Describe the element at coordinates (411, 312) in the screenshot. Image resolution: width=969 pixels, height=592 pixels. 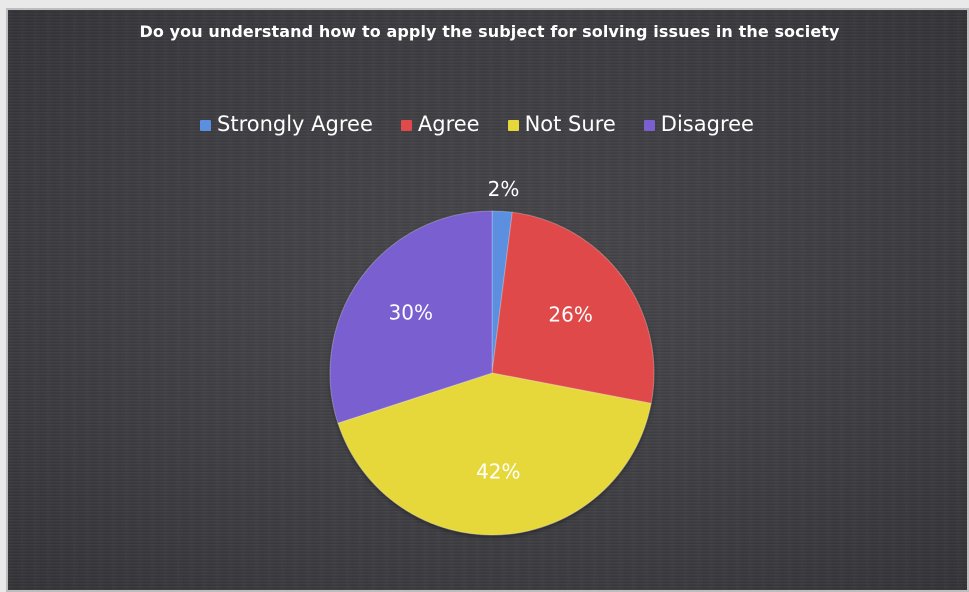
I see `data-label-disagree: 30%` at that location.